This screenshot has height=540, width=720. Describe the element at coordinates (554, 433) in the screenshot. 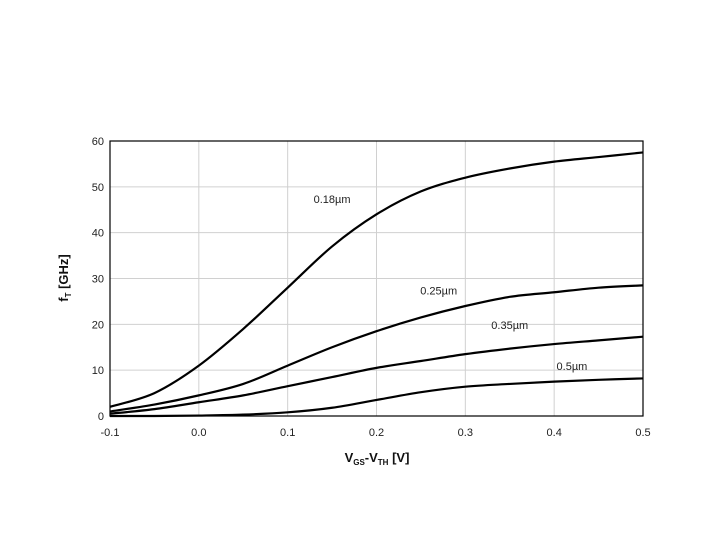

I see `x-tick-label: 0.4` at that location.